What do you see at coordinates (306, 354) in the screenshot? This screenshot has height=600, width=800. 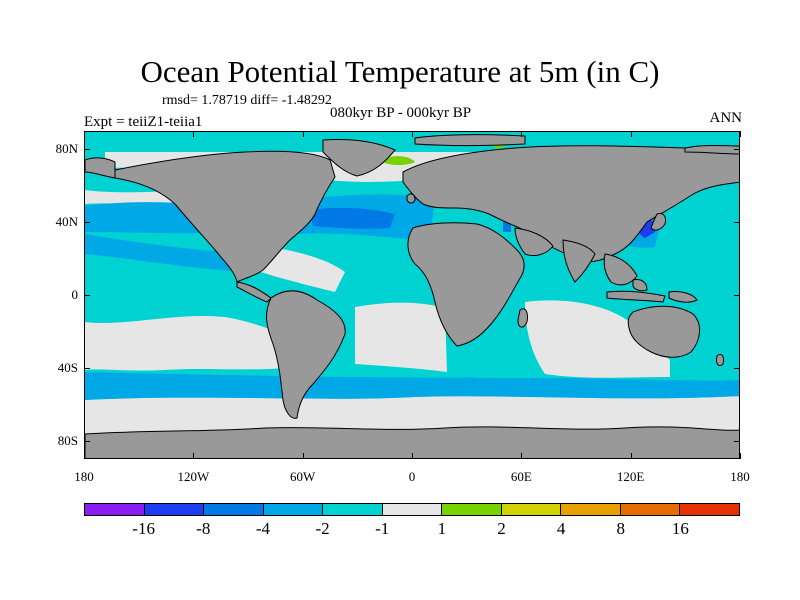 I see `land-south-america` at bounding box center [306, 354].